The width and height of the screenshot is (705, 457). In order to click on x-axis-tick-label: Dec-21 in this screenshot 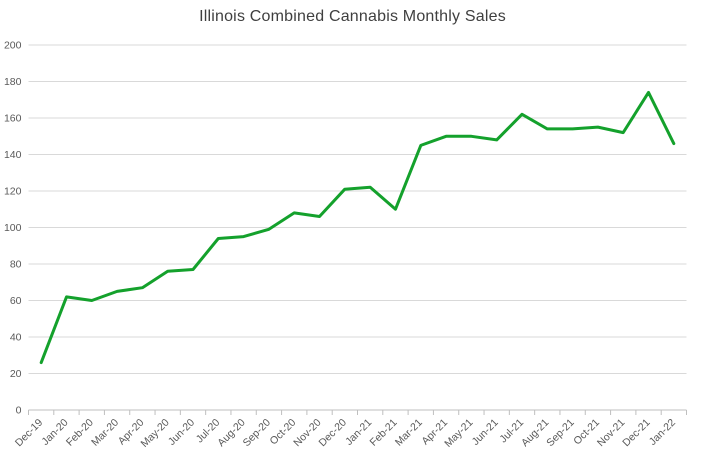, I will do `click(636, 433)`.